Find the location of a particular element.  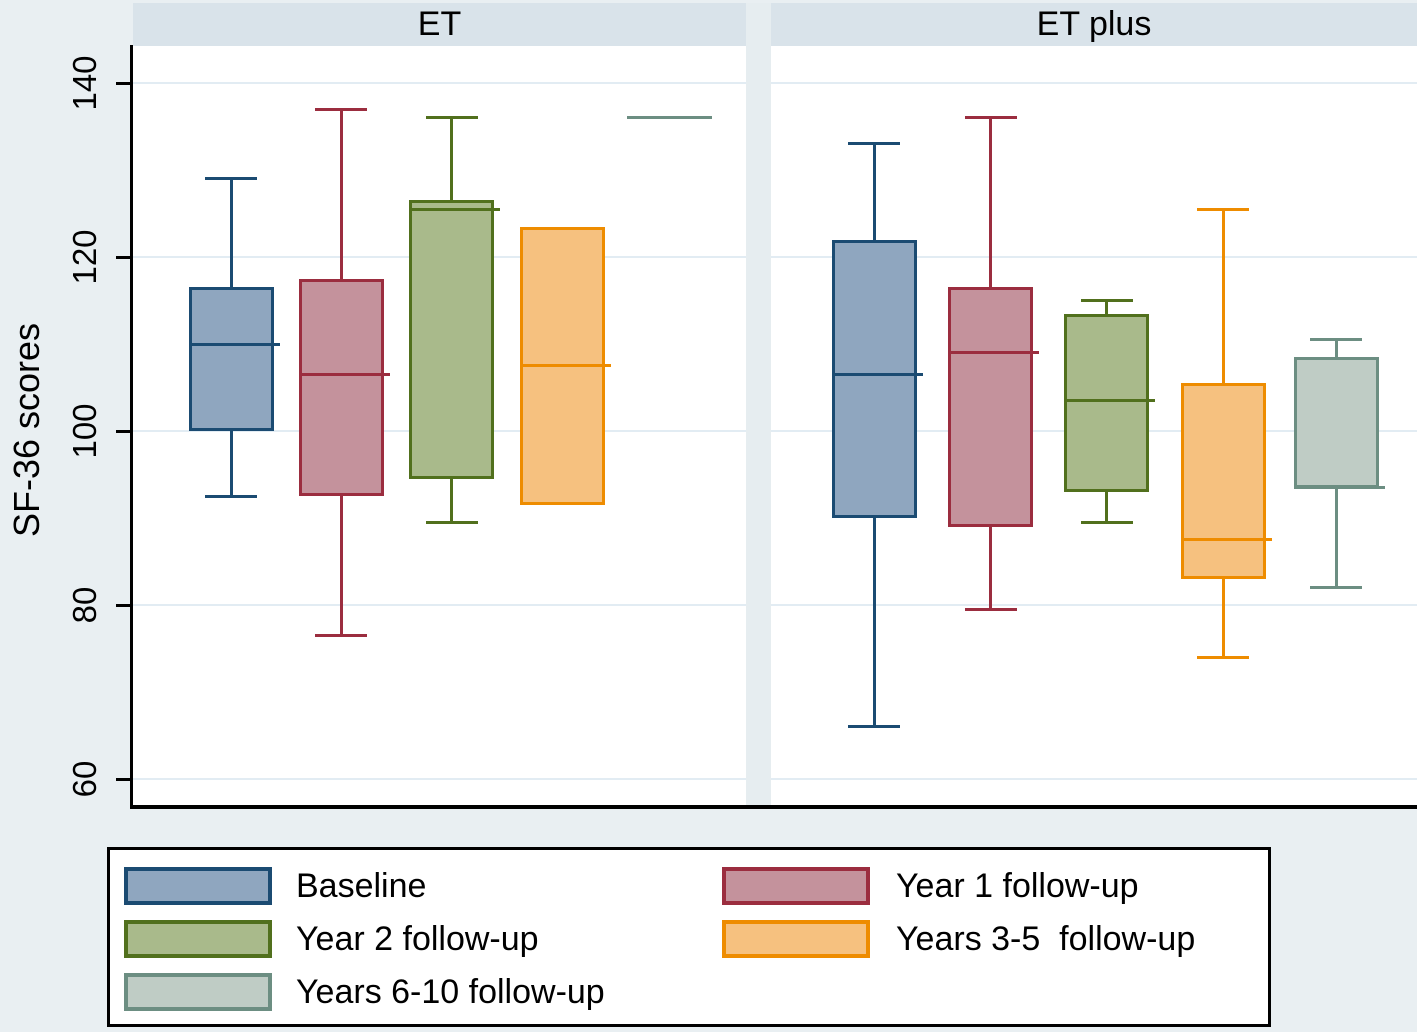

boxplot-etplus-years3to5-upper-whisker-cap is located at coordinates (1223, 209).